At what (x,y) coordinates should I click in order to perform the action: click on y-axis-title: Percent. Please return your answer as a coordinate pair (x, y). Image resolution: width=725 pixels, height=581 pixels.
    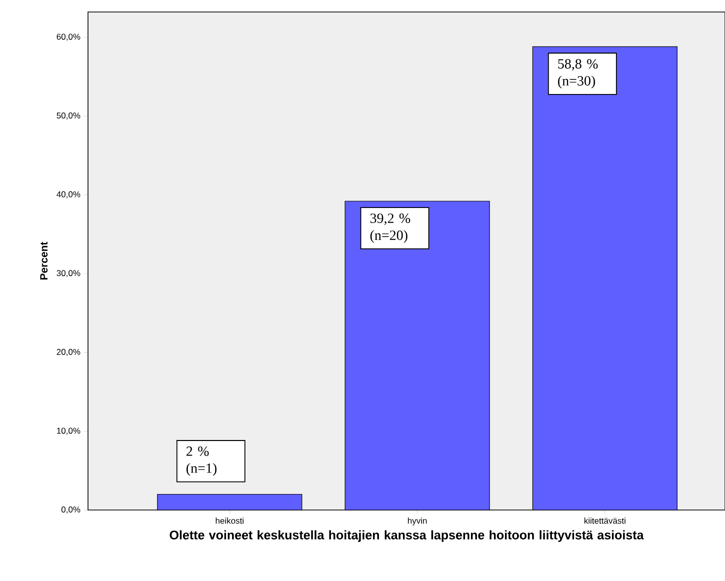
    Looking at the image, I should click on (44, 261).